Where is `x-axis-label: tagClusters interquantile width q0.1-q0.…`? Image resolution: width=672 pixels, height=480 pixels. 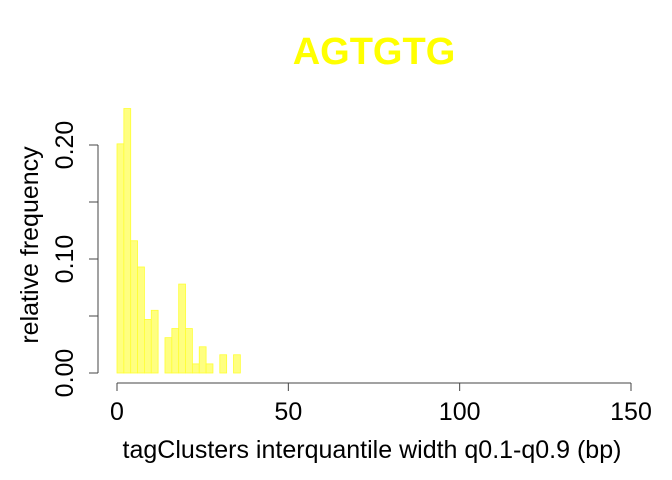 x-axis-label: tagClusters interquantile width q0.1-q0.… is located at coordinates (372, 450).